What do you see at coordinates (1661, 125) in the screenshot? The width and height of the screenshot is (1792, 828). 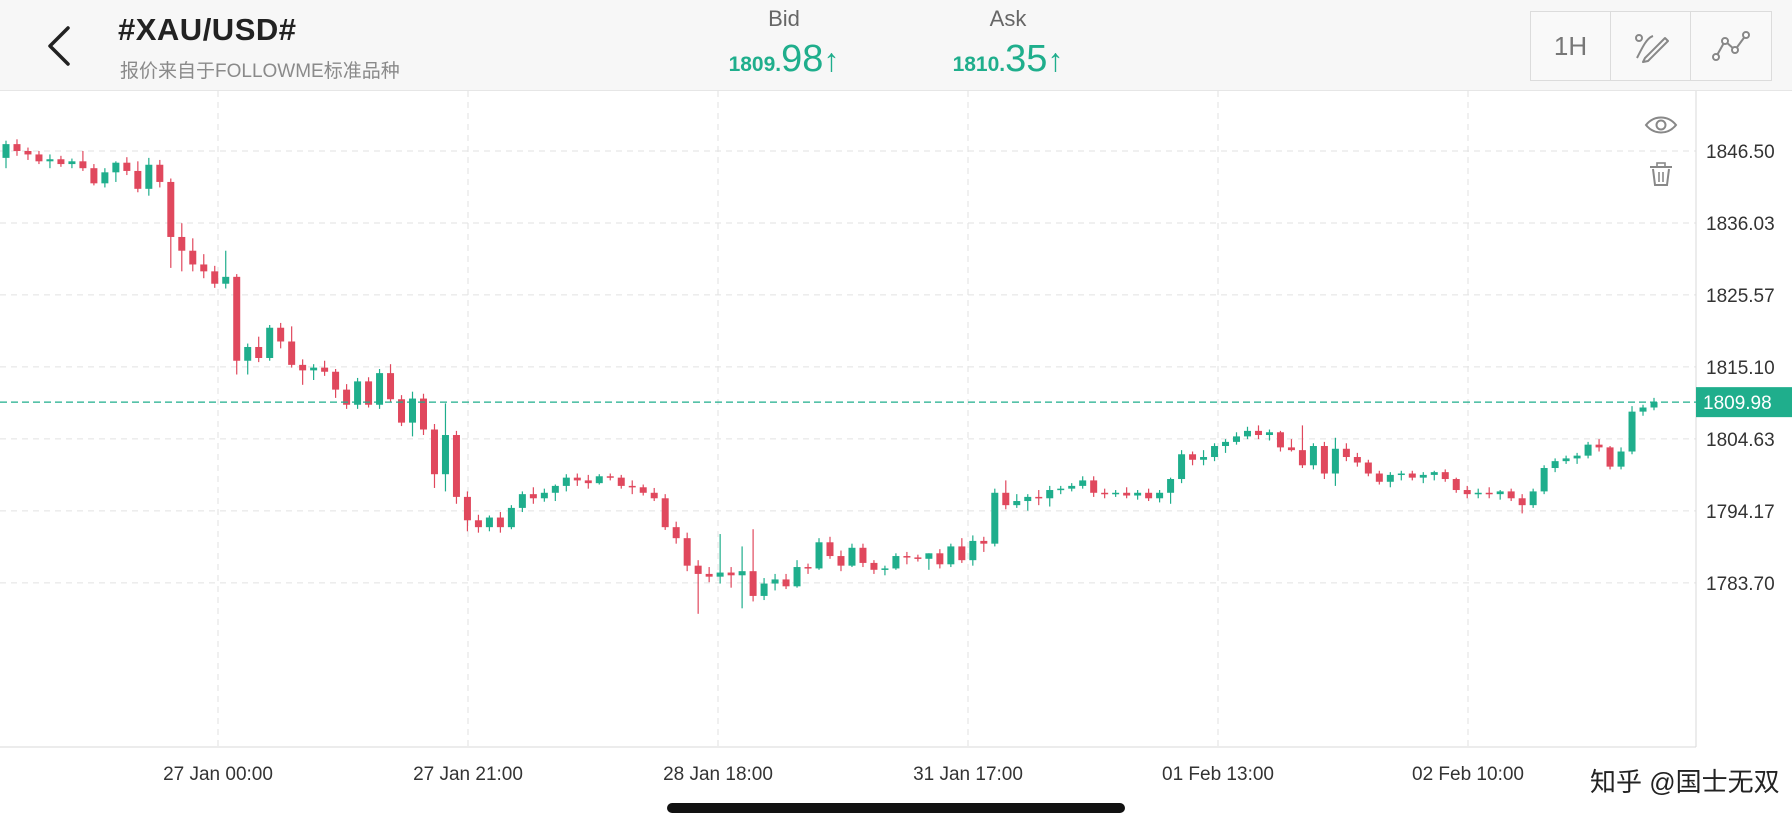 I see `eye-icon` at bounding box center [1661, 125].